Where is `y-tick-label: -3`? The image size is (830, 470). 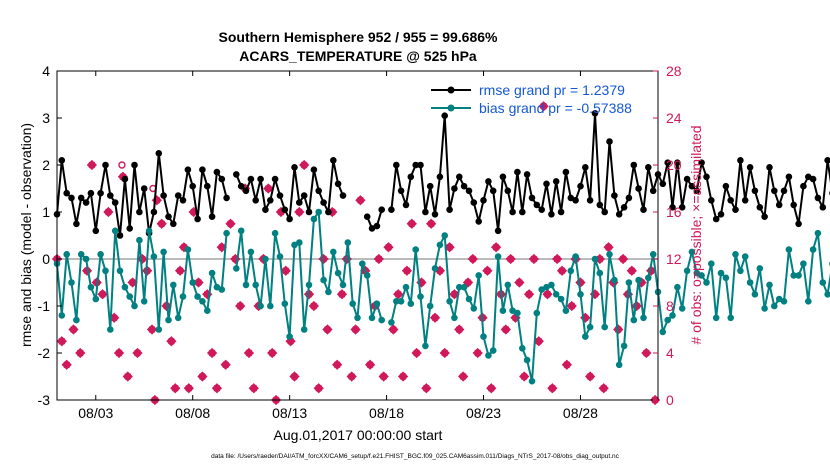
y-tick-label: -3 is located at coordinates (44, 400).